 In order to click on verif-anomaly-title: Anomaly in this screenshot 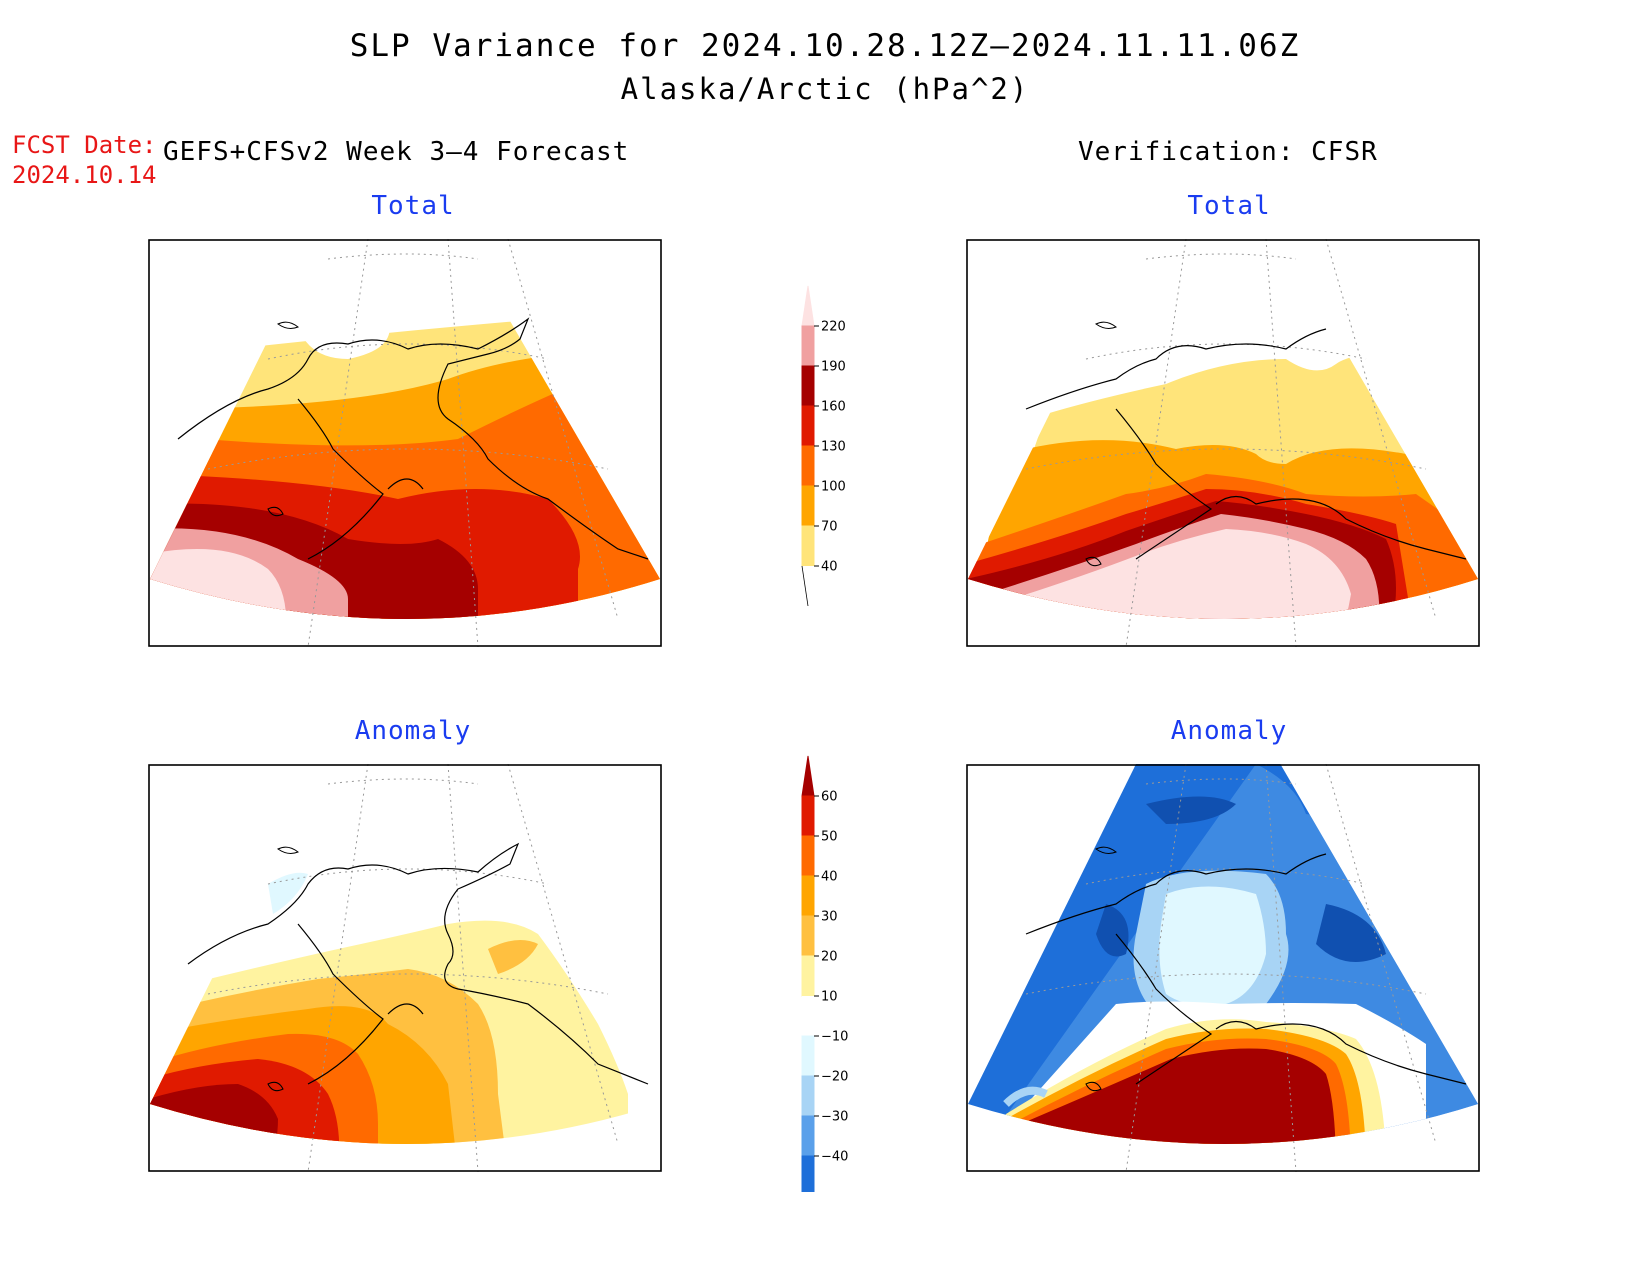, I will do `click(1229, 731)`.